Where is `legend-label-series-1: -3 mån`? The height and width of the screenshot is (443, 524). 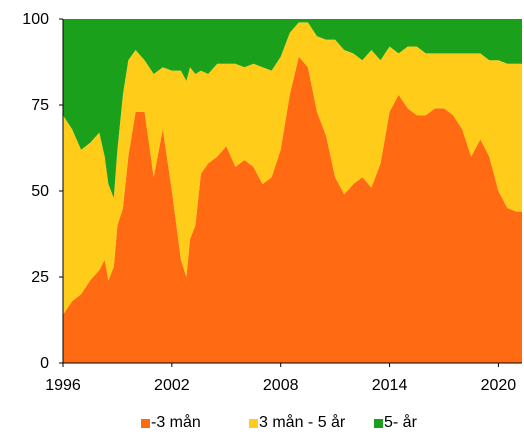 legend-label-series-1: -3 mån is located at coordinates (176, 422).